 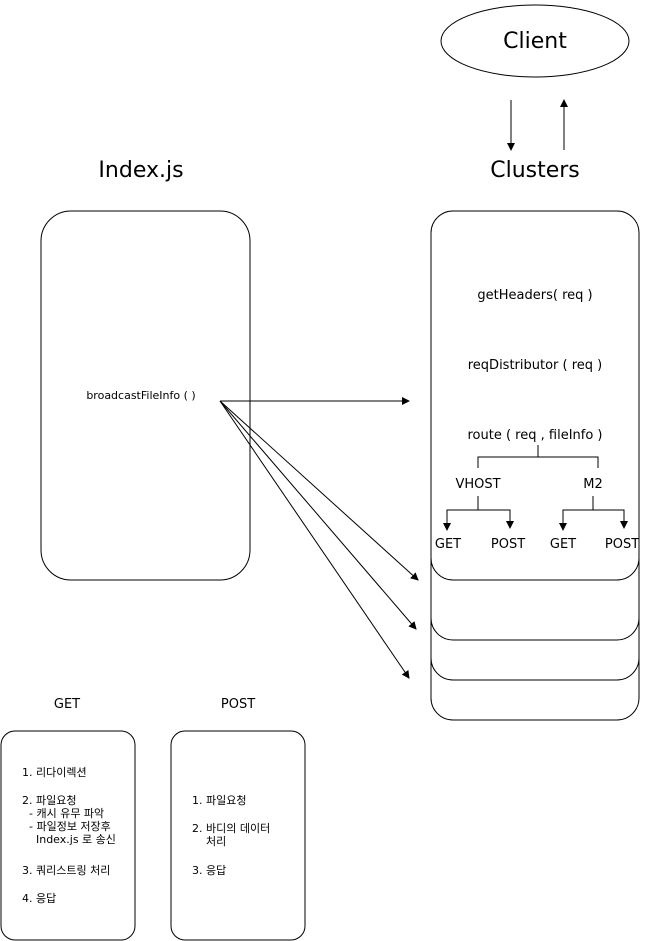 What do you see at coordinates (538, 456) in the screenshot?
I see `route-bracket` at bounding box center [538, 456].